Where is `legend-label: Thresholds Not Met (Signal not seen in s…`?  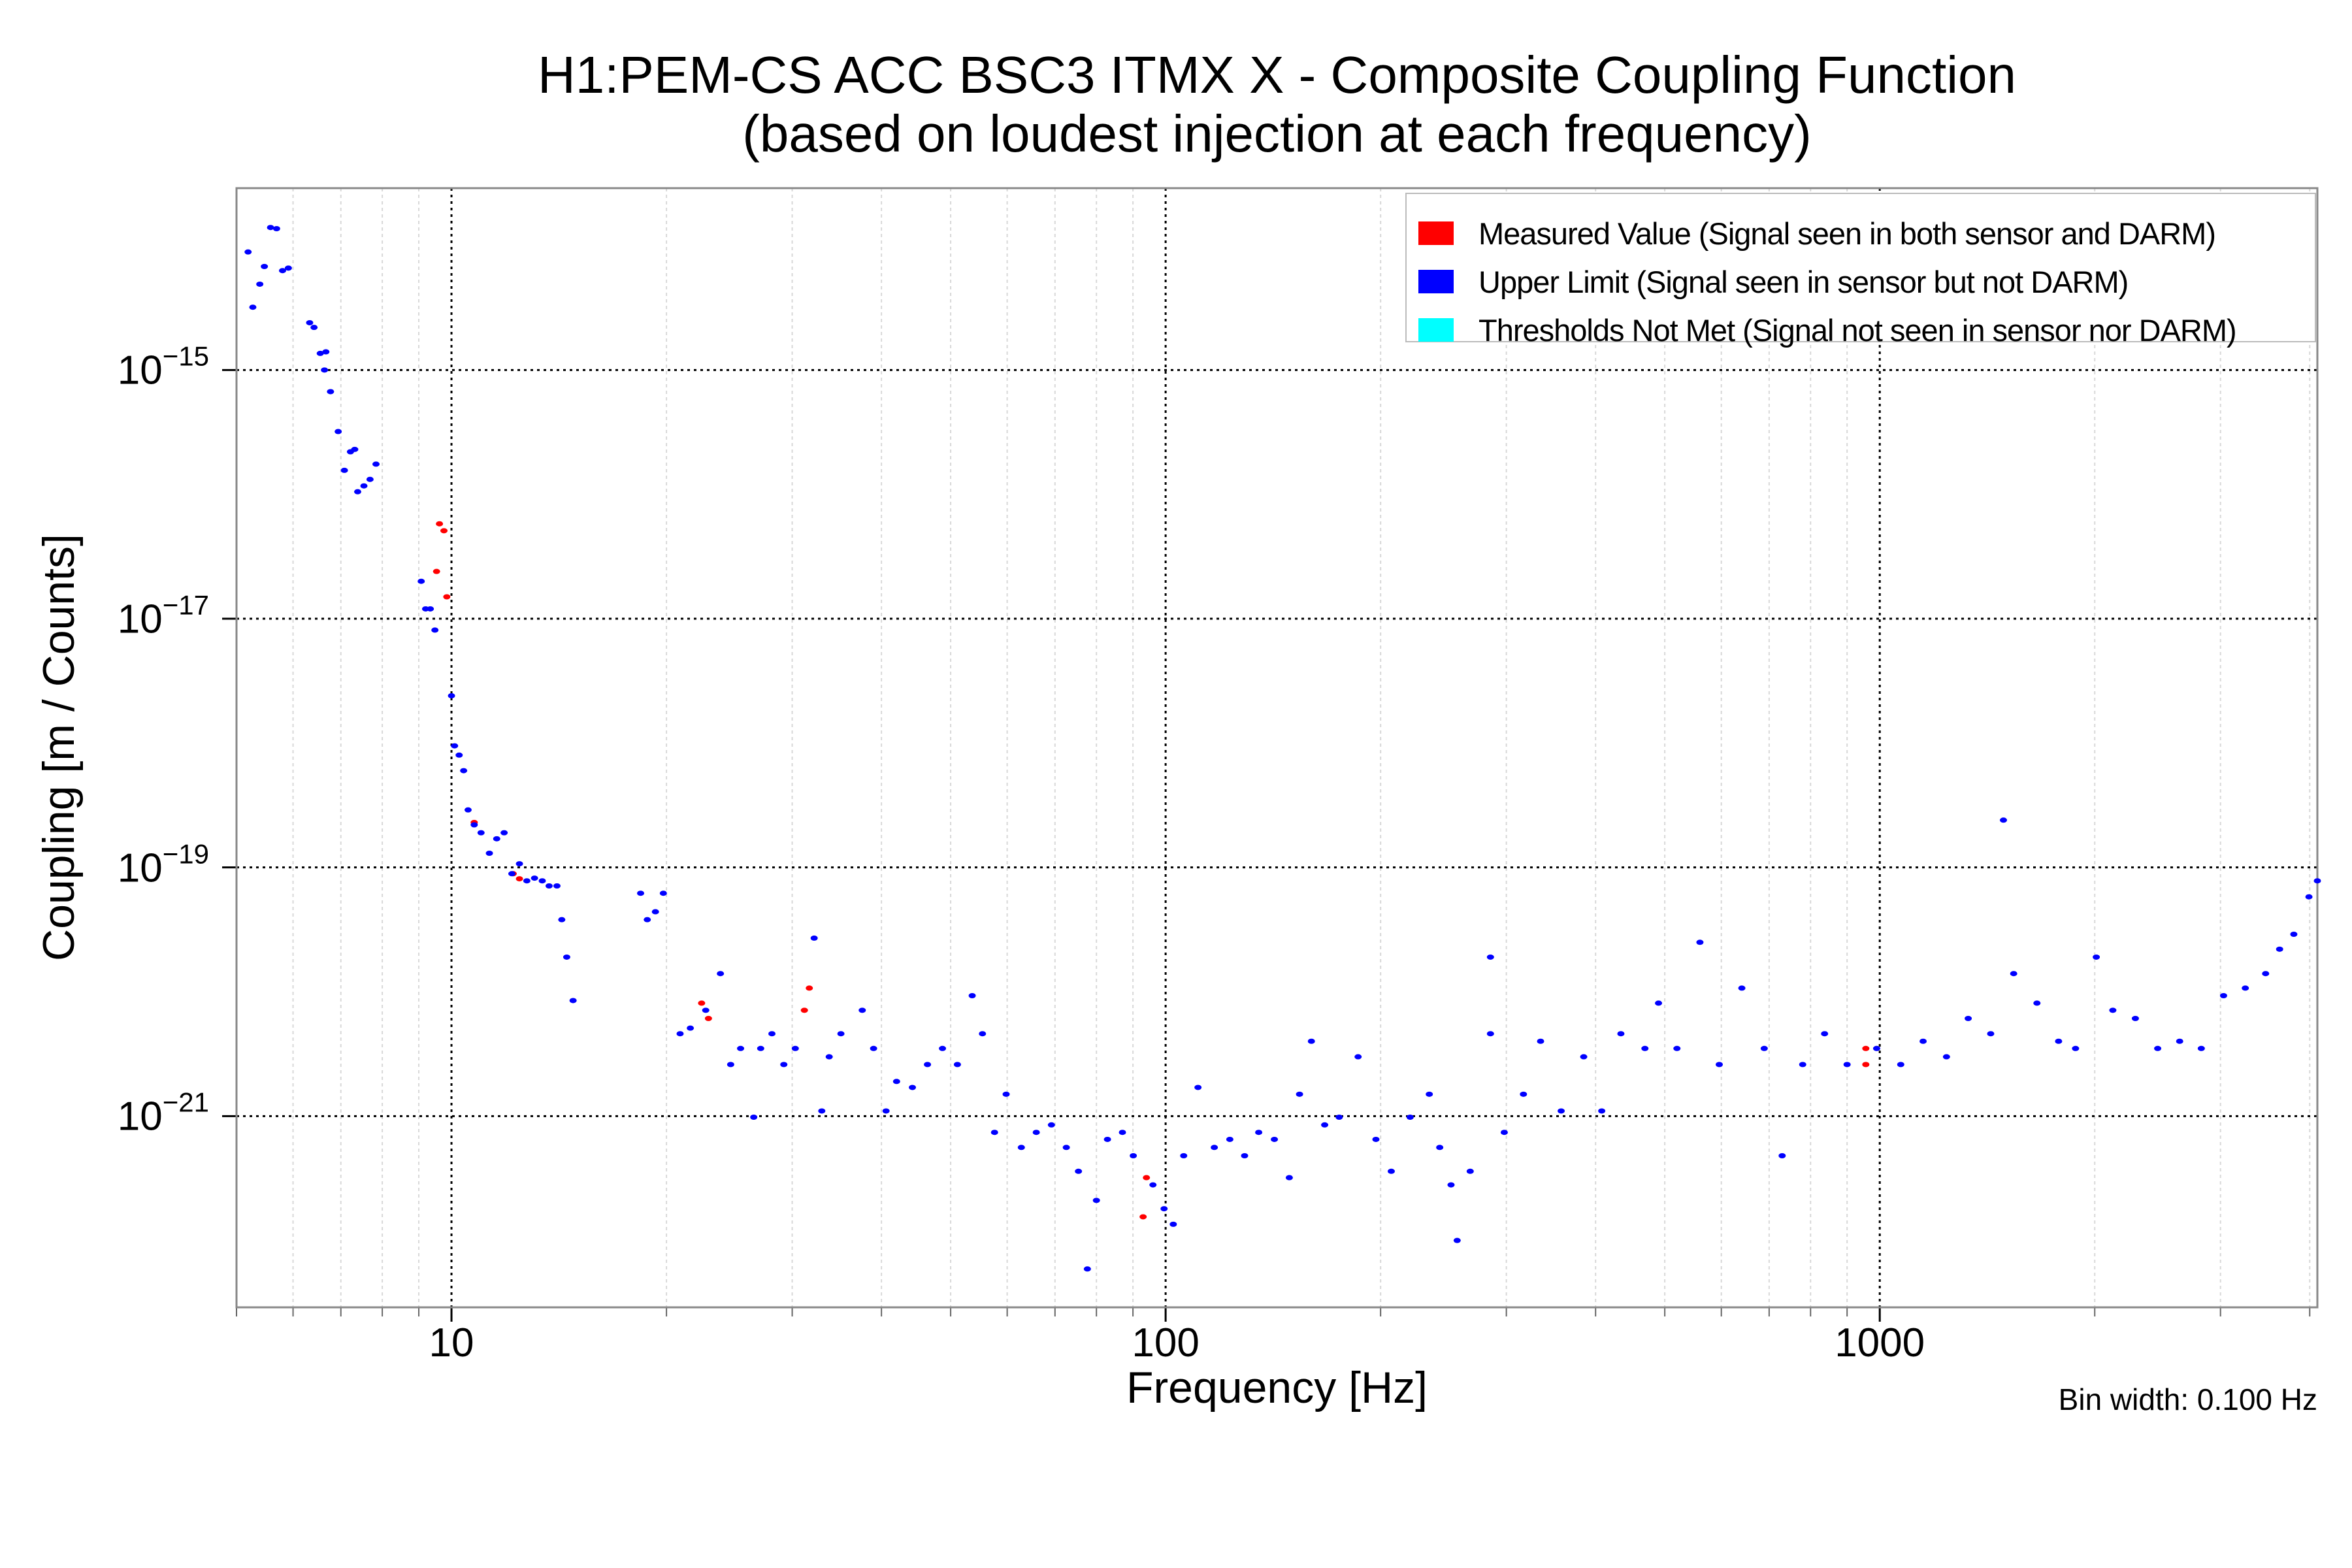 legend-label: Thresholds Not Met (Signal not seen in s… is located at coordinates (1857, 330).